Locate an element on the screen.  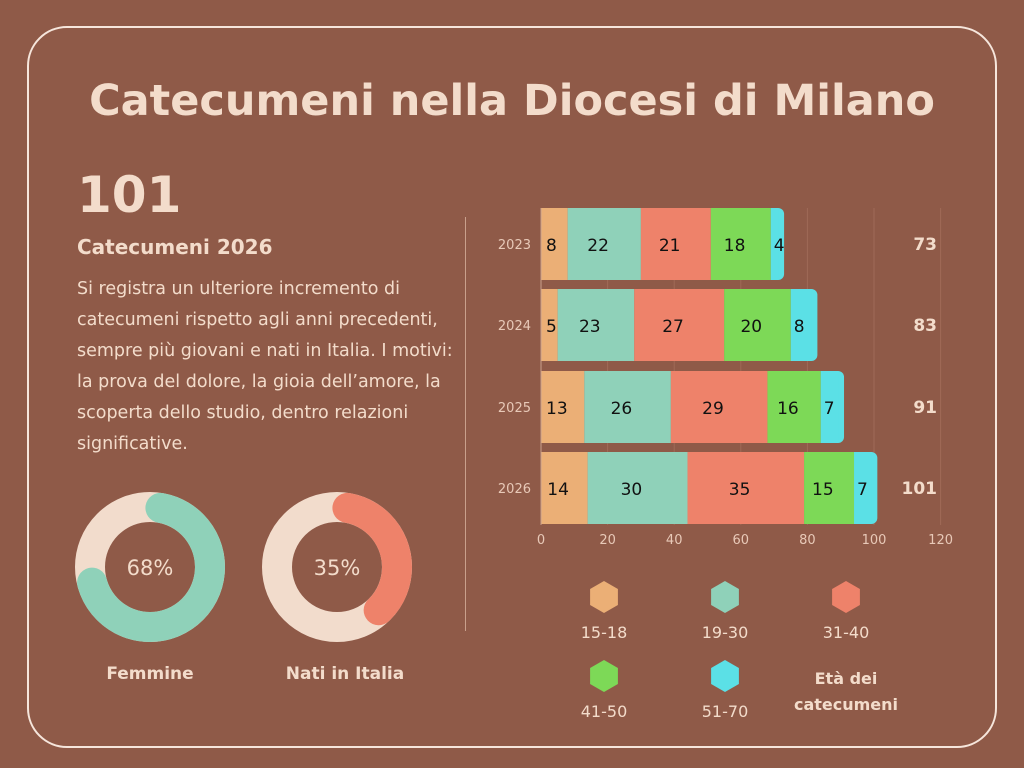
bar-data-label: 29 is located at coordinates (713, 409).